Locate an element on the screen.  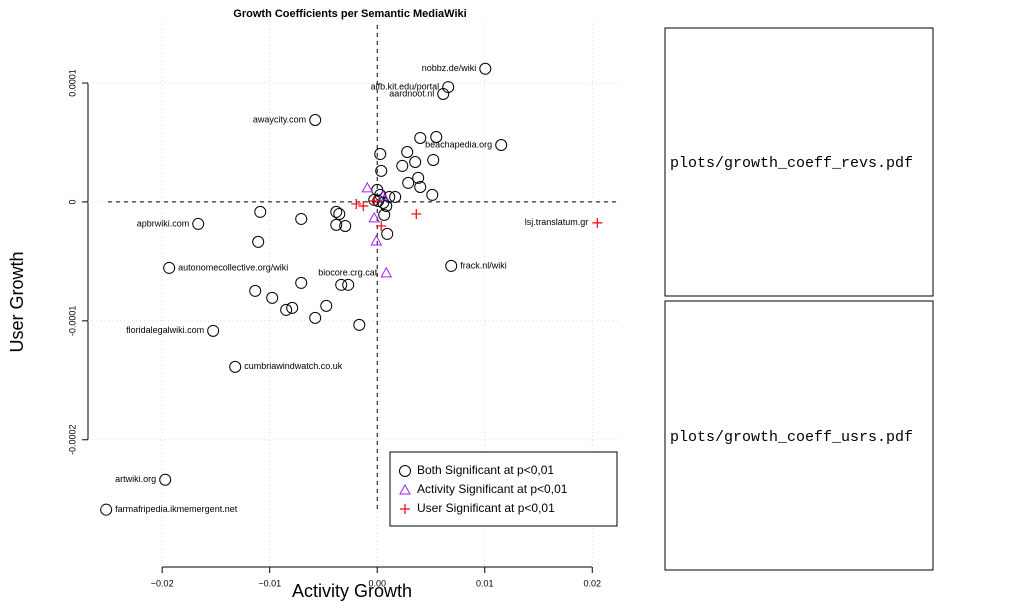
x-tick-label: 0.00 is located at coordinates (377, 583).